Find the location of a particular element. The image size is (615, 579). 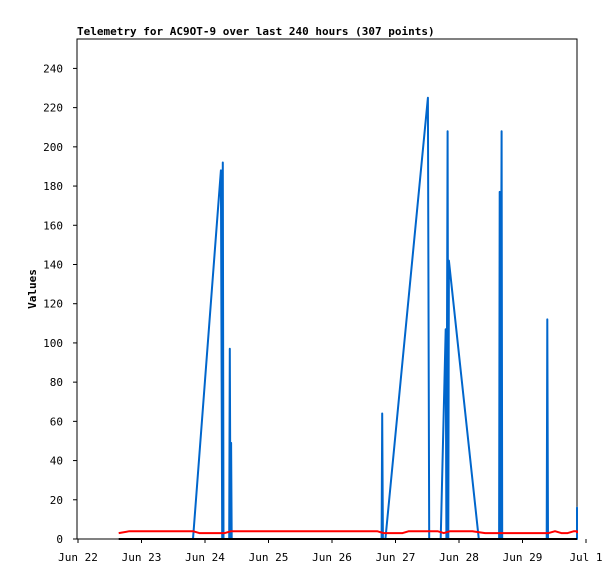

x-tick-label: Jun 27 is located at coordinates (396, 557).